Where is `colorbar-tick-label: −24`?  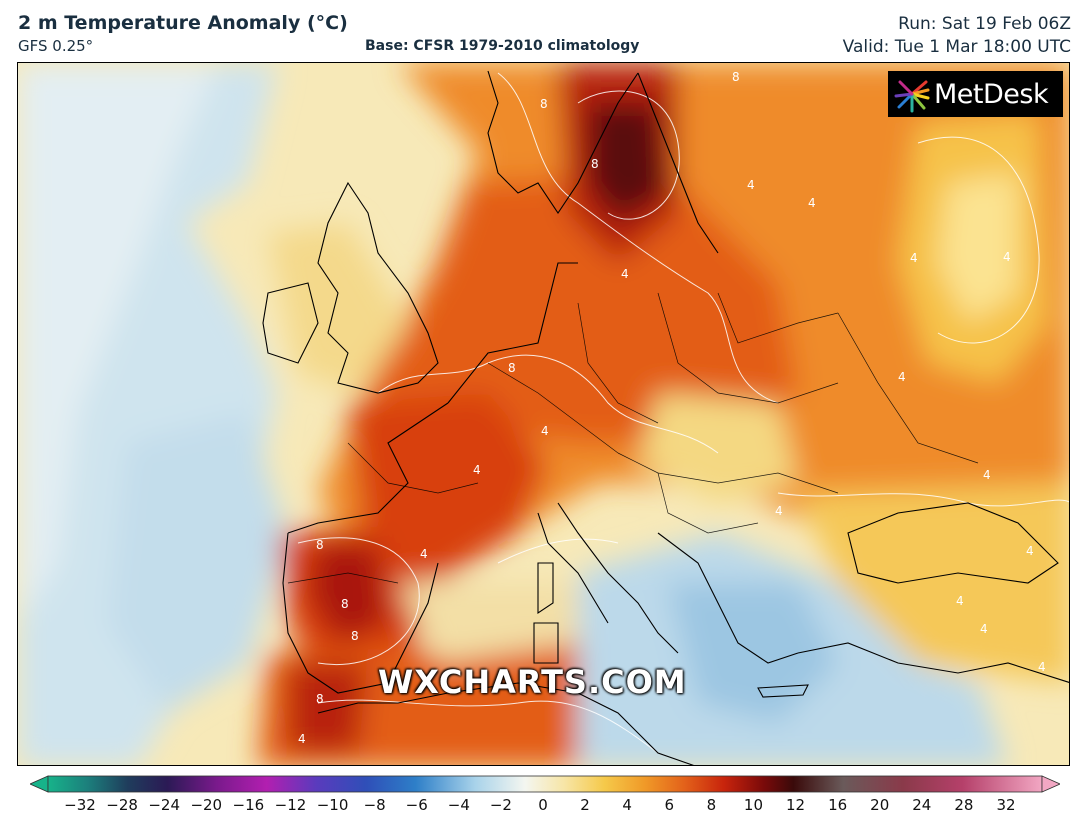 colorbar-tick-label: −24 is located at coordinates (164, 805).